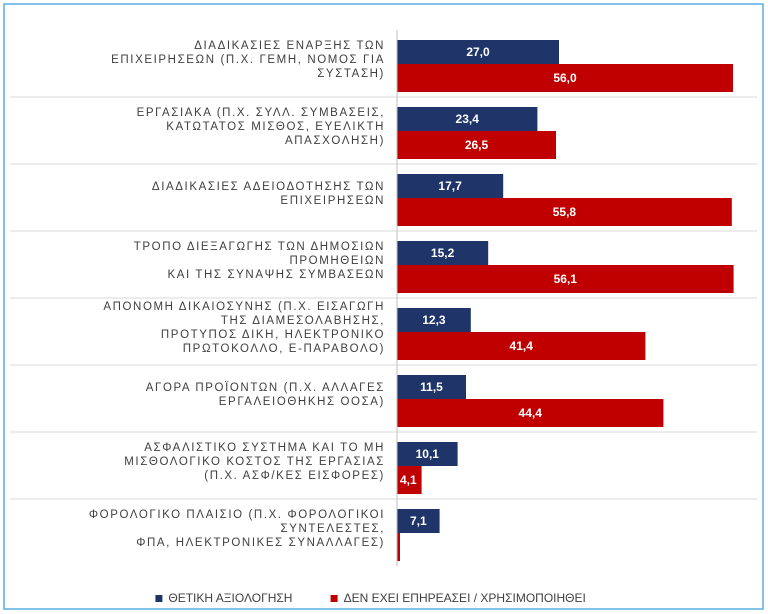 Image resolution: width=768 pixels, height=614 pixels. Describe the element at coordinates (465, 598) in the screenshot. I see `legend-label: ΔΕΝ ΕΧΕΙ ΕΠΗΡΕΑΣΕΙ / ΧΡΗΣΙΜΟΠΟΙΗΘΕΙ` at that location.